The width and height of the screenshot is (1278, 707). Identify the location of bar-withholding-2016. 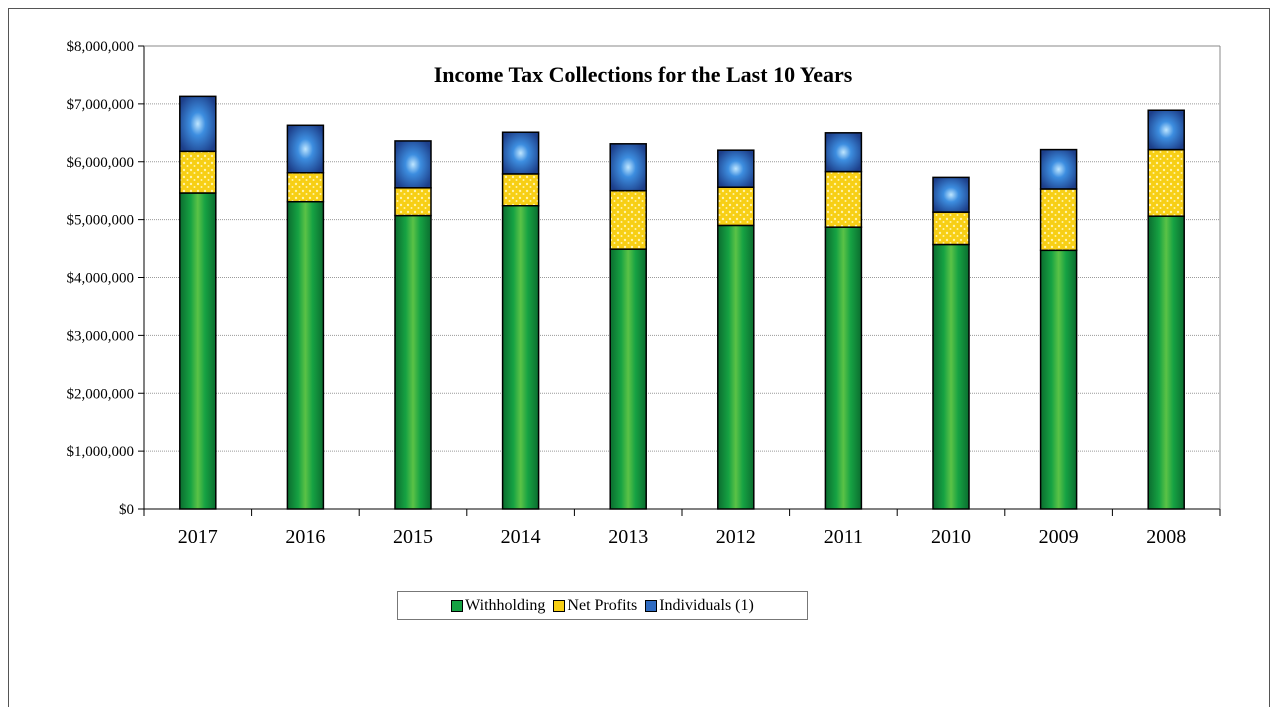
(305, 355).